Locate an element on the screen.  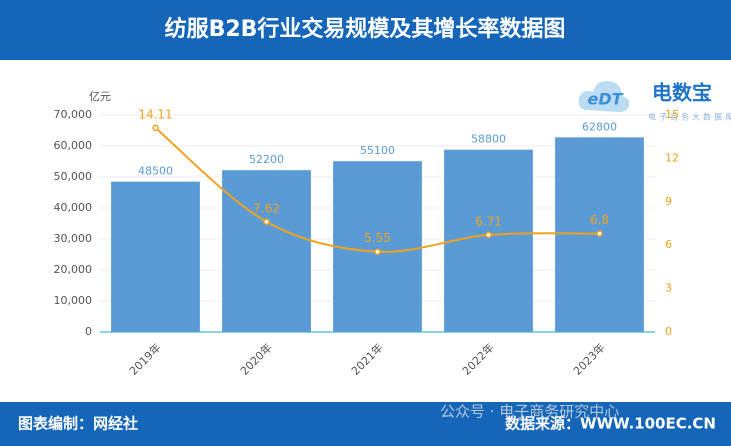
logo-cloud is located at coordinates (604, 96).